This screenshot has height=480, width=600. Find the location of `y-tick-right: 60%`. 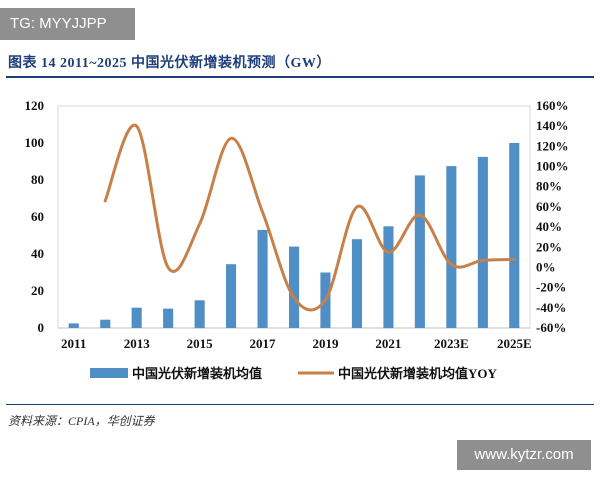

y-tick-right: 60% is located at coordinates (549, 206).